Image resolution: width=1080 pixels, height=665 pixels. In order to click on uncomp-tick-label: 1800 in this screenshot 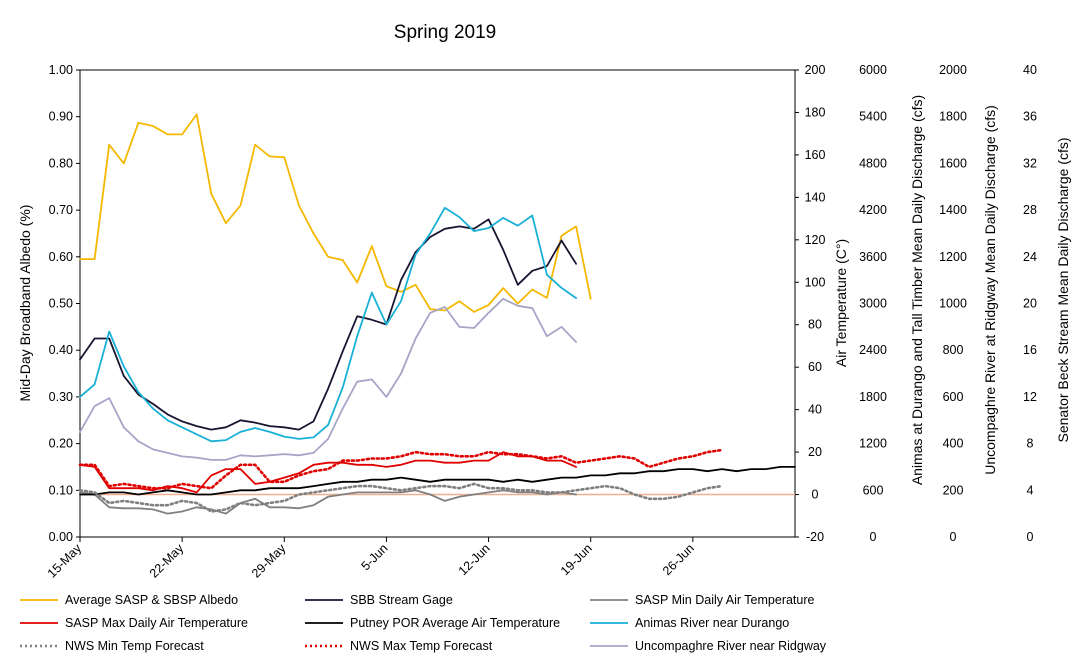, I will do `click(953, 117)`.